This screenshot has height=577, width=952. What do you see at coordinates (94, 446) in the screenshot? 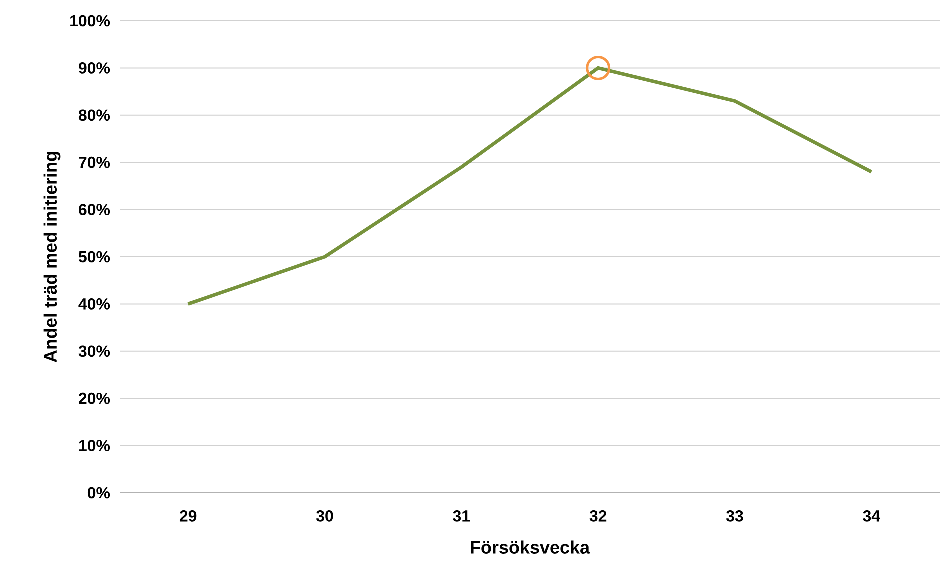
I see `y-tick-label: 10%` at bounding box center [94, 446].